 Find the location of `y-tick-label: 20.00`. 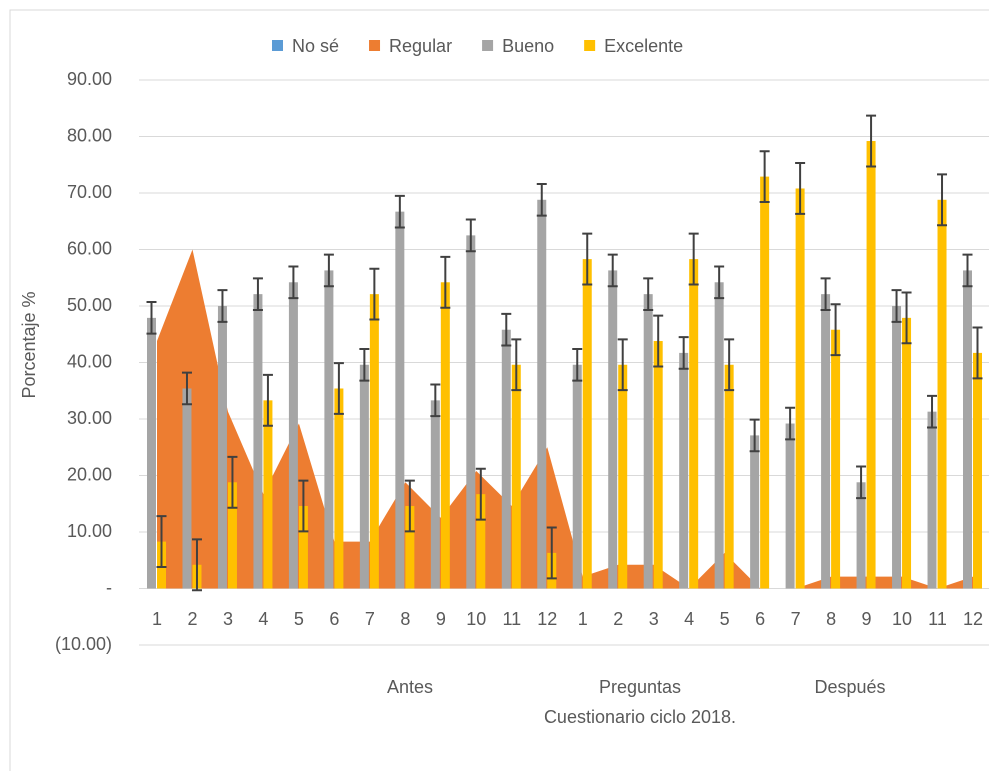

y-tick-label: 20.00 is located at coordinates (89, 474).